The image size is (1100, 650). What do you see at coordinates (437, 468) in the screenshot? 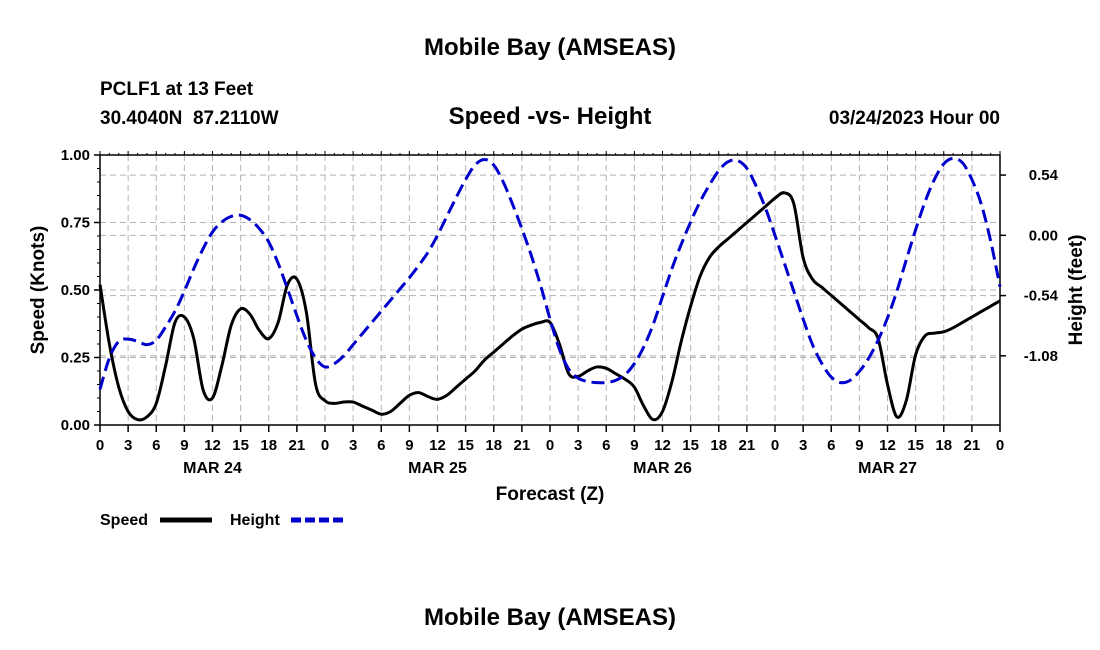
I see `date-label: MAR 25` at bounding box center [437, 468].